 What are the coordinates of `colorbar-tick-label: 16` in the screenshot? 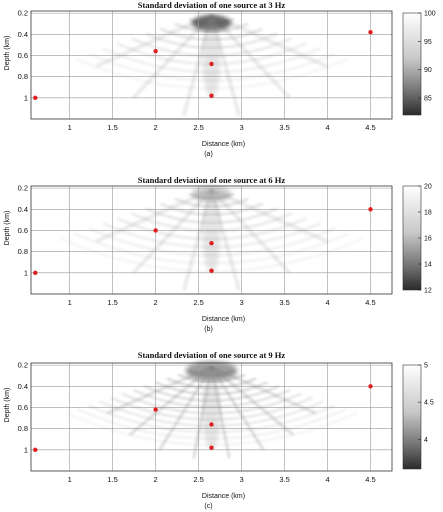 It's located at (428, 239).